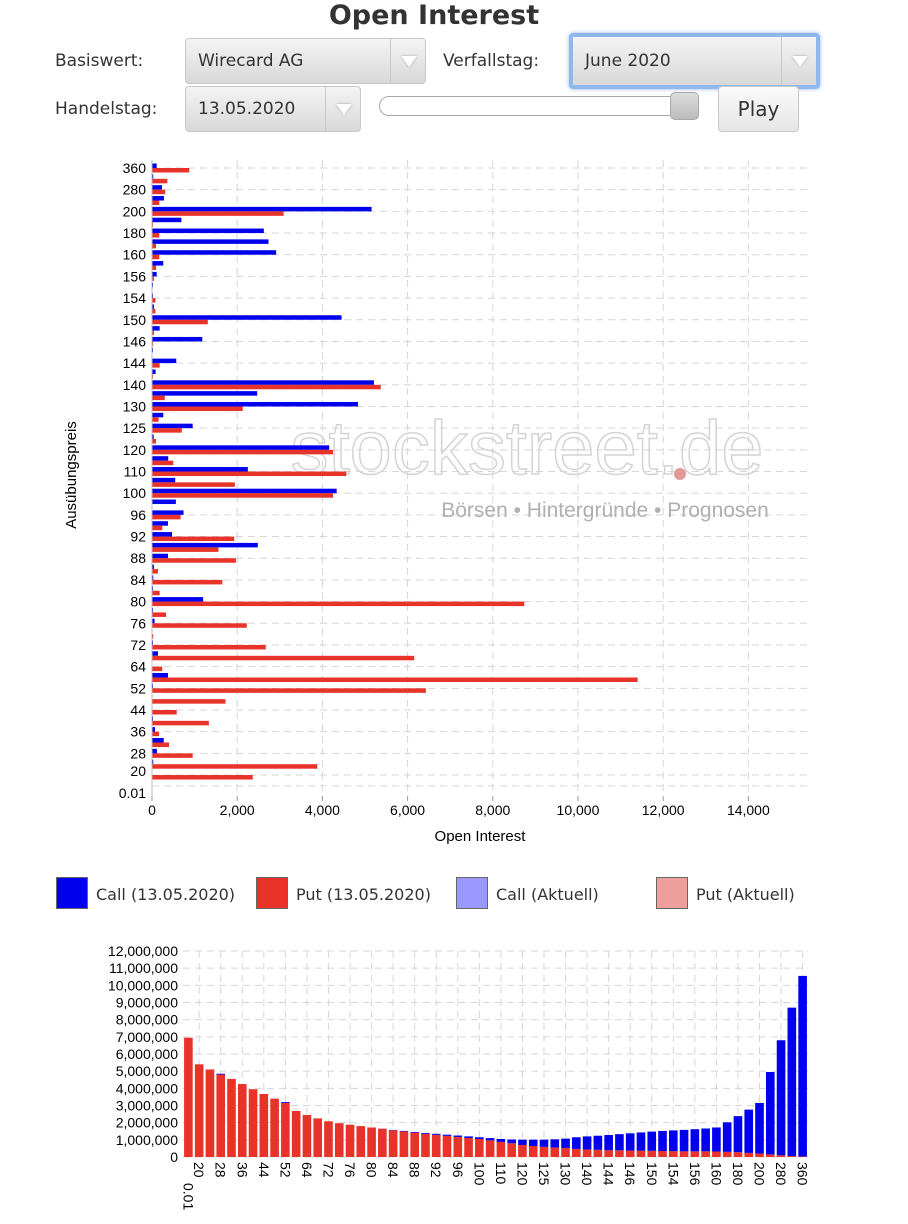  I want to click on x-tick-label: 200, so click(760, 1174).